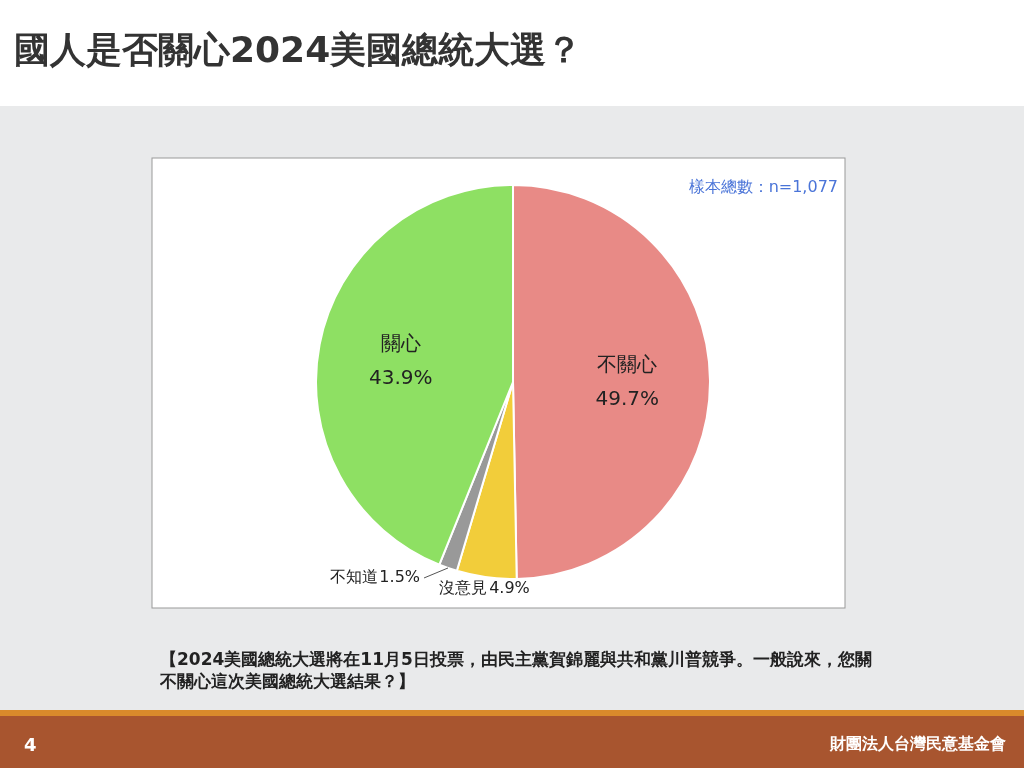 Image resolution: width=1024 pixels, height=768 pixels. What do you see at coordinates (917, 743) in the screenshot?
I see `text: 財團法人台灣民意基金會` at bounding box center [917, 743].